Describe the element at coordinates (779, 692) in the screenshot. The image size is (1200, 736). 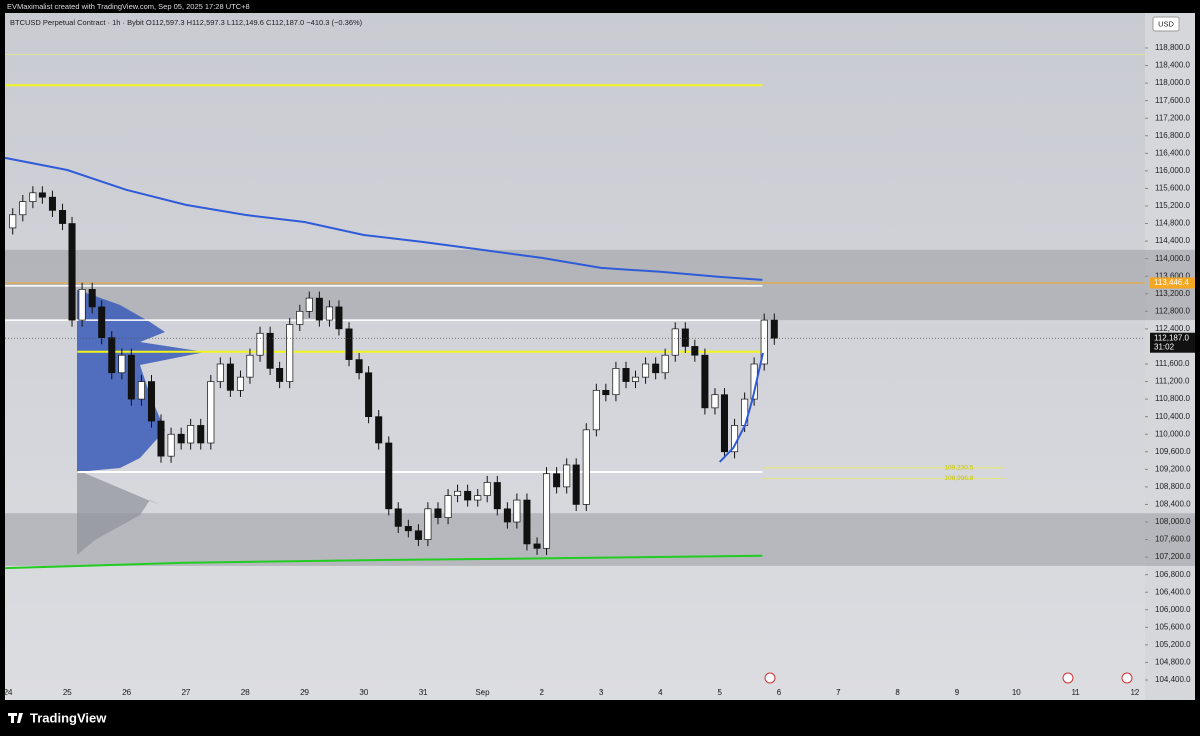
I see `x-tick-label: 6` at that location.